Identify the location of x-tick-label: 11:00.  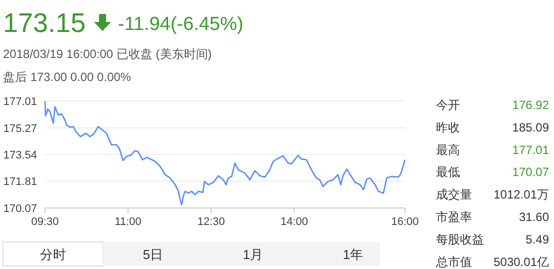
(128, 222).